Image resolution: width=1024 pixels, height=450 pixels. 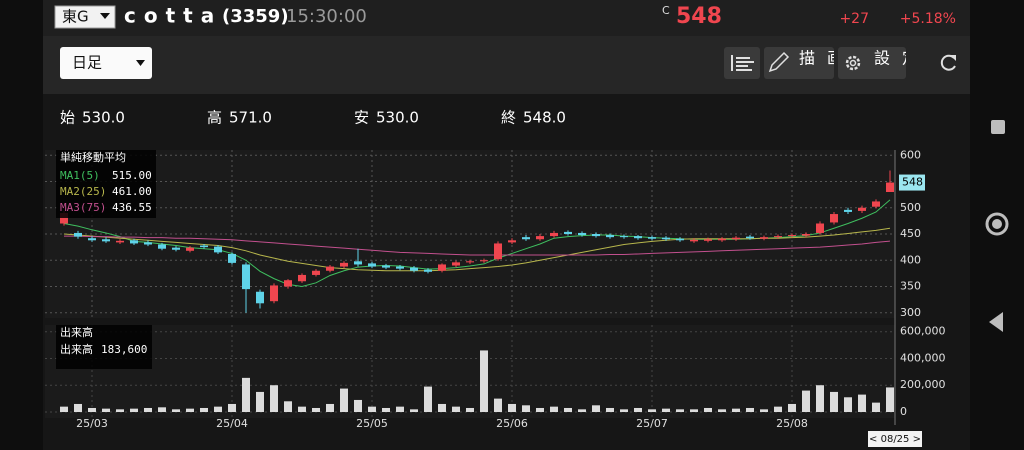 What do you see at coordinates (996, 322) in the screenshot?
I see `nav-back` at bounding box center [996, 322].